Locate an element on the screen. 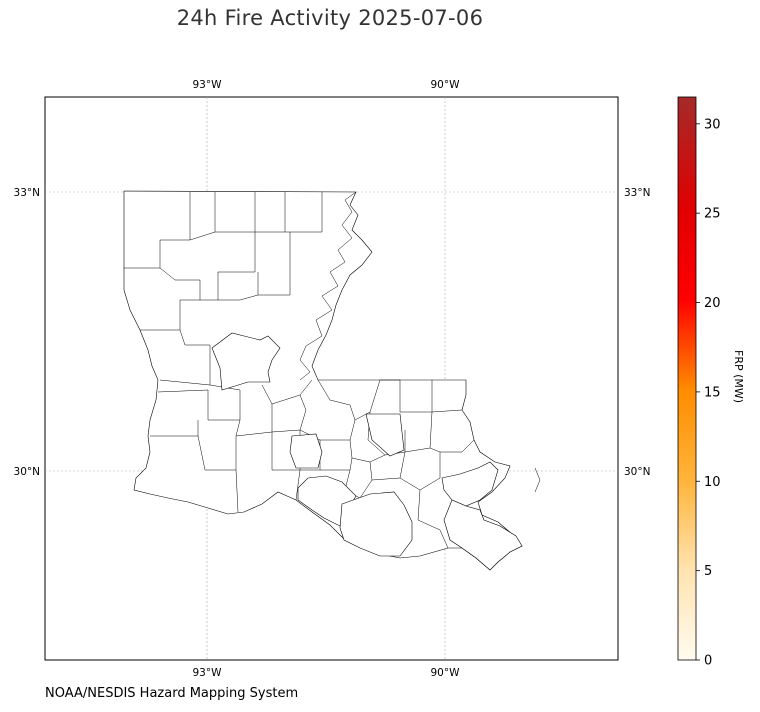 The image size is (760, 712). colorbar-label: FRP (MW) is located at coordinates (738, 377).